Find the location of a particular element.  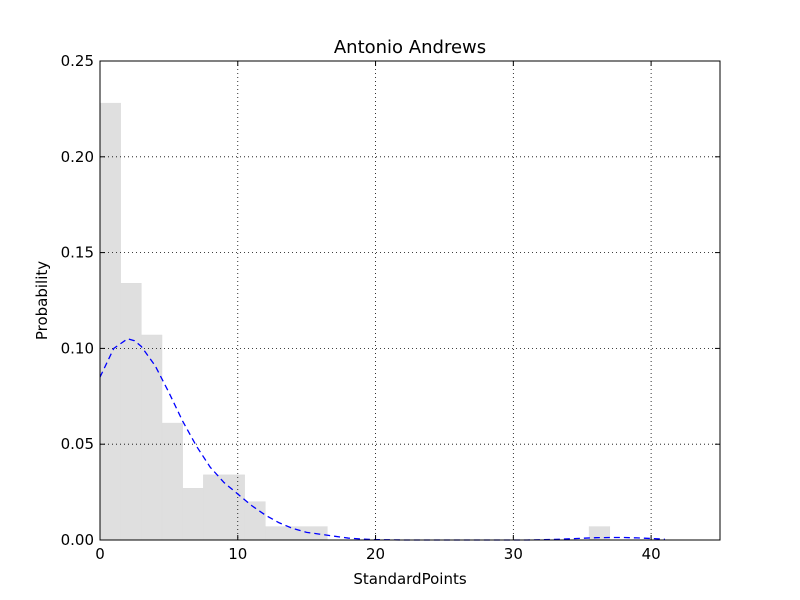

x-tick-label: 0 is located at coordinates (100, 554).